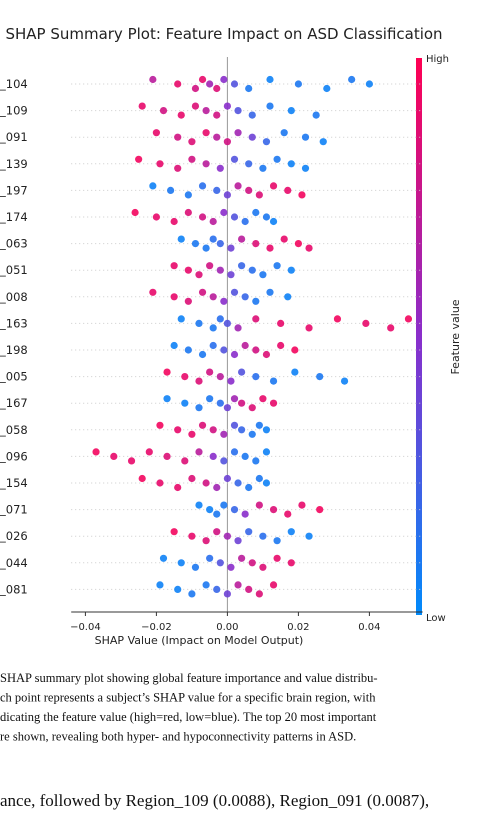  What do you see at coordinates (14, 190) in the screenshot?
I see `row-label: _197` at bounding box center [14, 190].